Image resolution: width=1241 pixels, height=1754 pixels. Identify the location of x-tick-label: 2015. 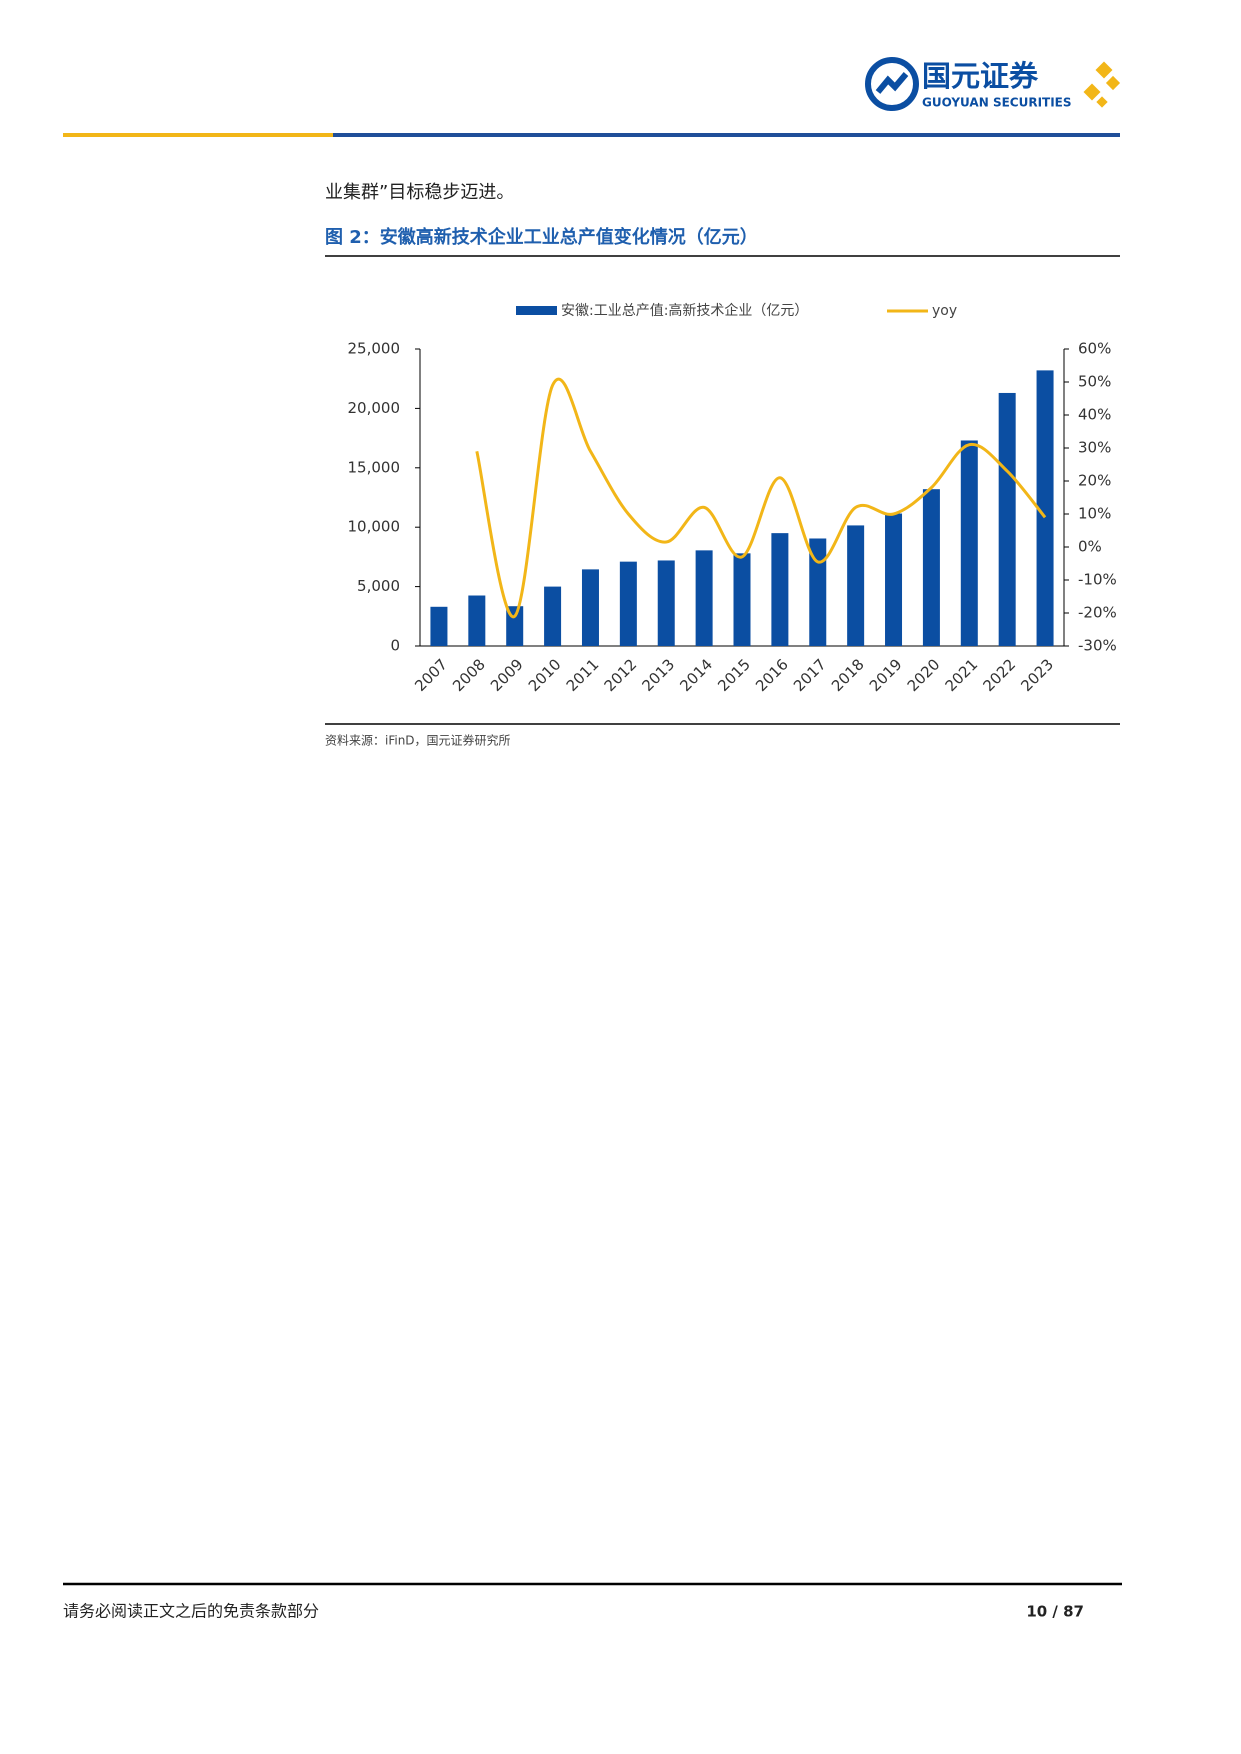
(734, 675).